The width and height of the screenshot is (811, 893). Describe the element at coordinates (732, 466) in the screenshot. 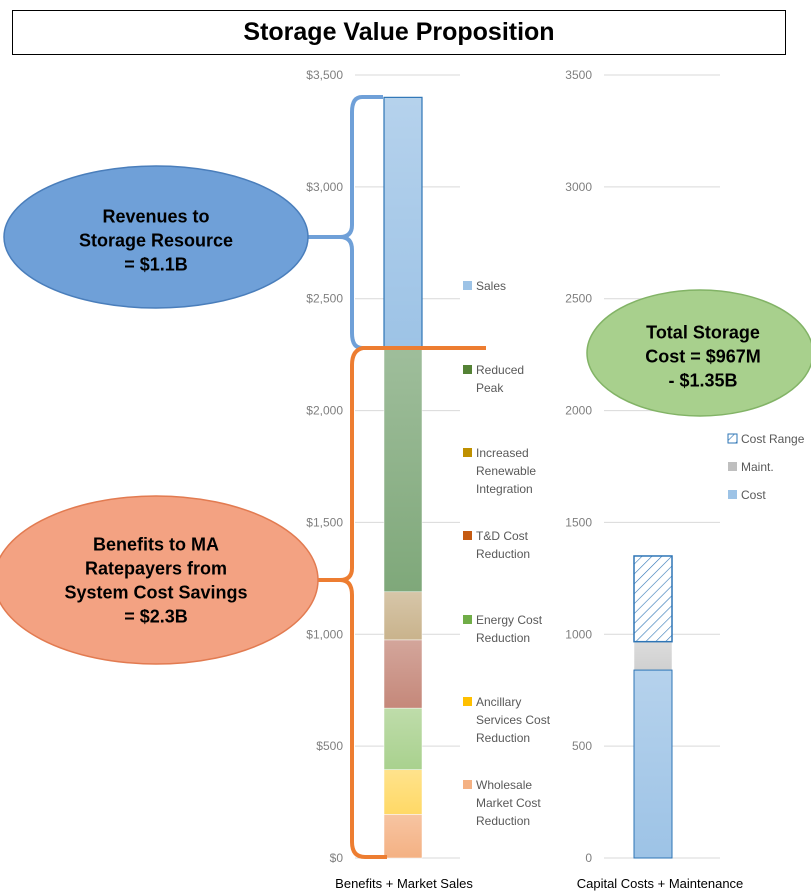

I see `legend-swatch-maint` at that location.